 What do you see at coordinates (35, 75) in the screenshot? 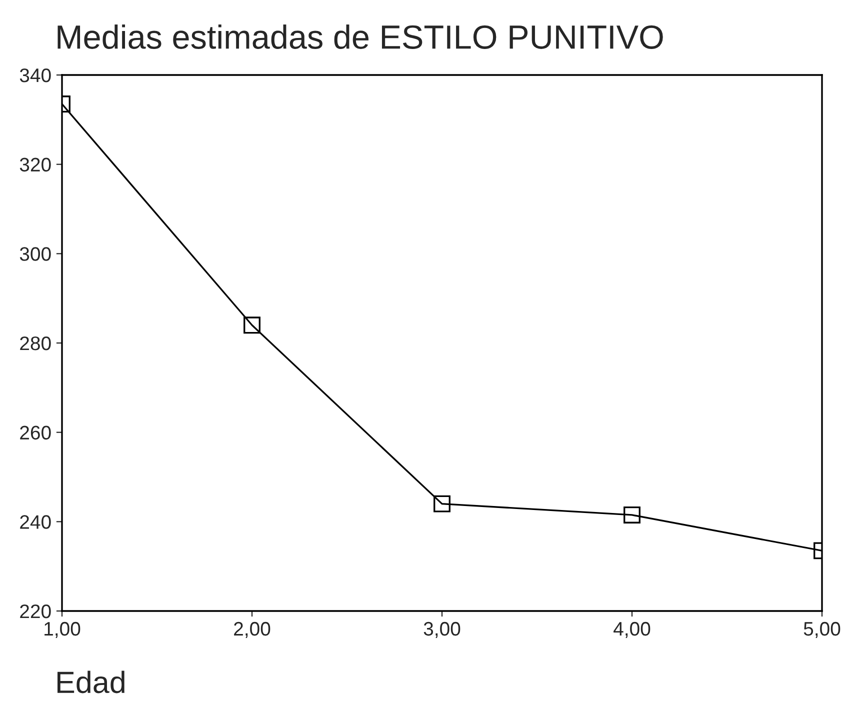
I see `y-tick-label: 340` at bounding box center [35, 75].